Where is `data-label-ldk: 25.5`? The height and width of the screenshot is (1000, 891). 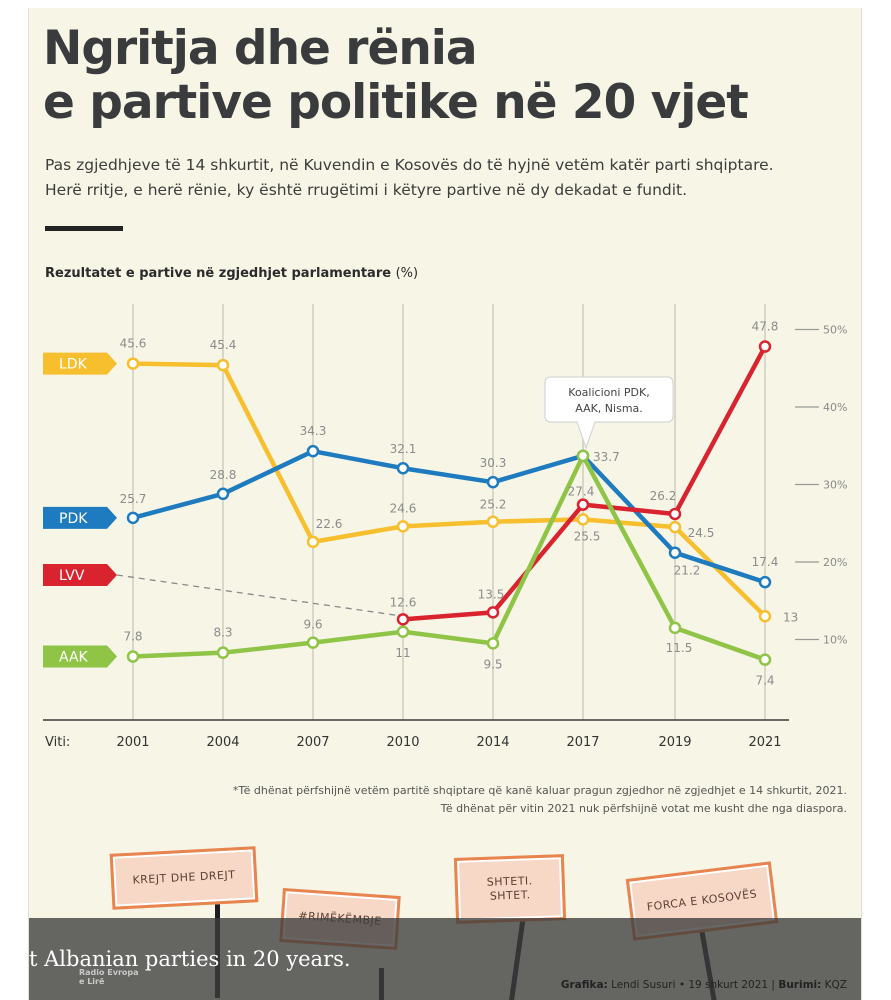
data-label-ldk: 25.5 is located at coordinates (587, 536).